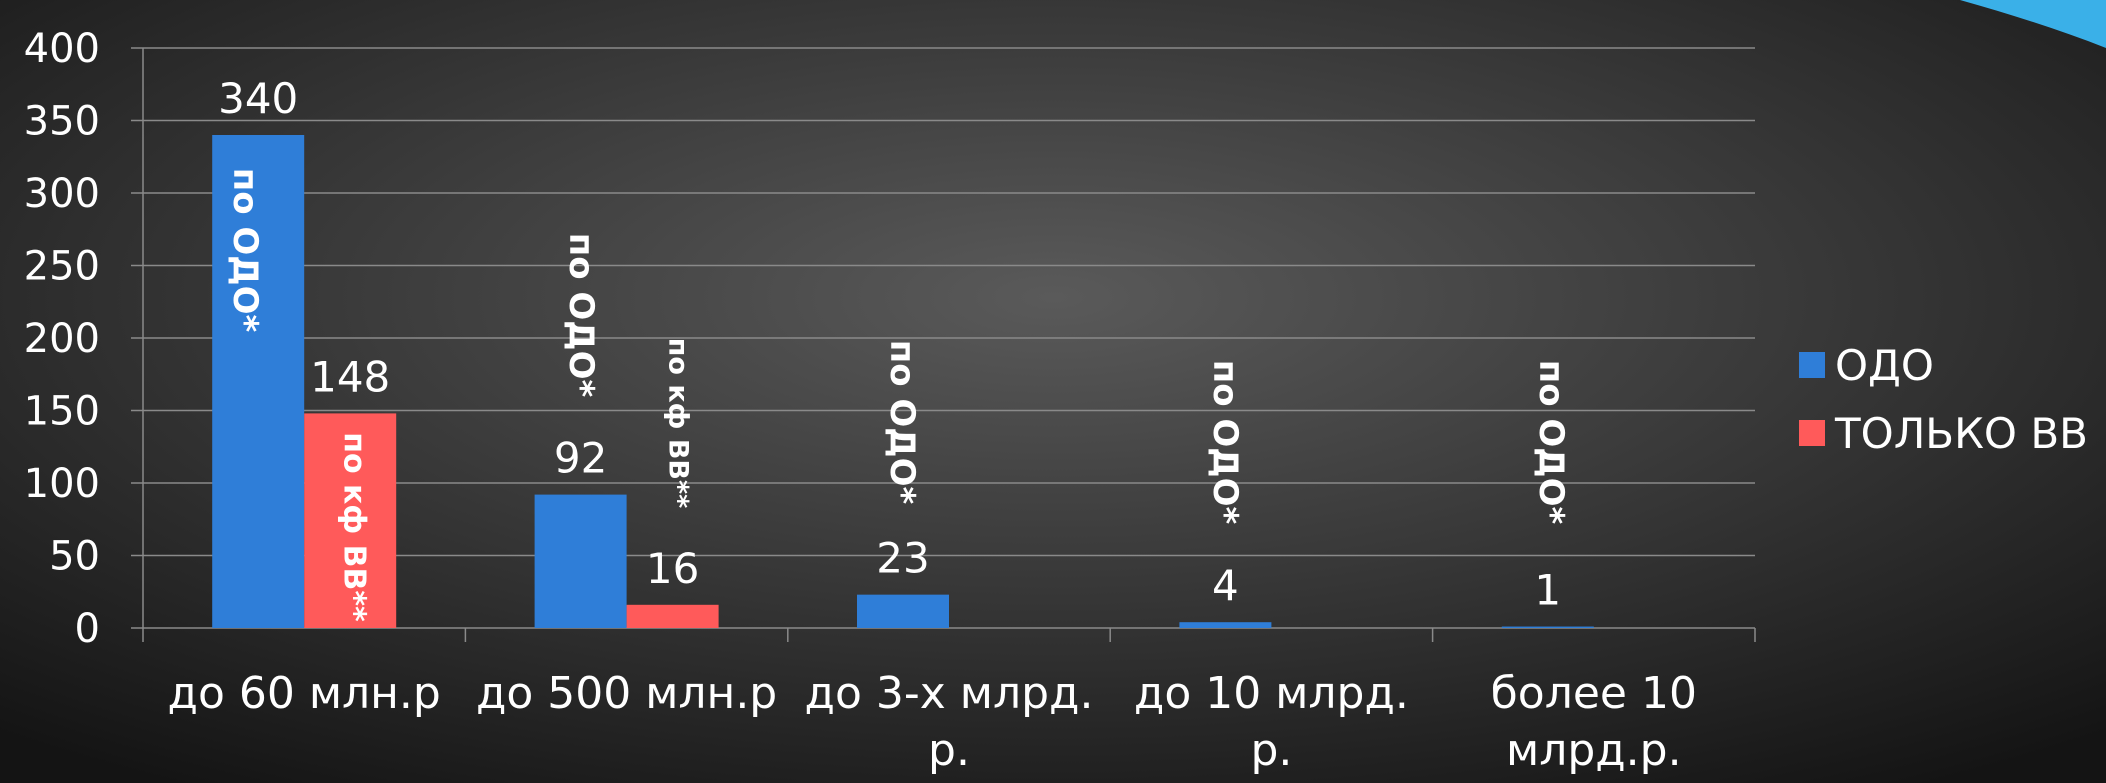  What do you see at coordinates (1547, 590) in the screenshot?
I see `data-label-odo: 1` at bounding box center [1547, 590].